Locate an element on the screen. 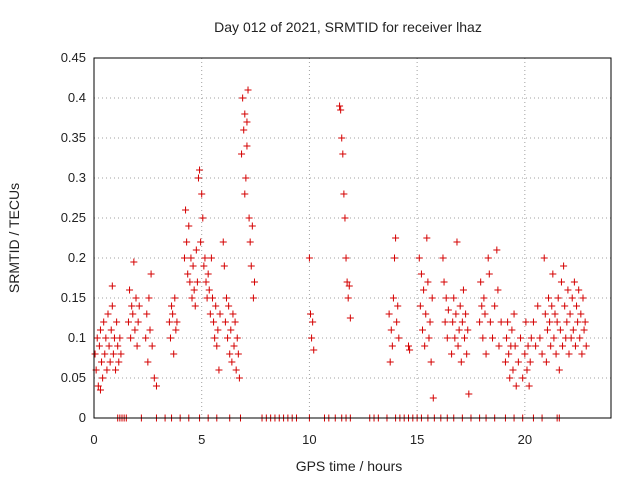  x-tick-labels: 0 5 10 15 20 is located at coordinates (311, 439).